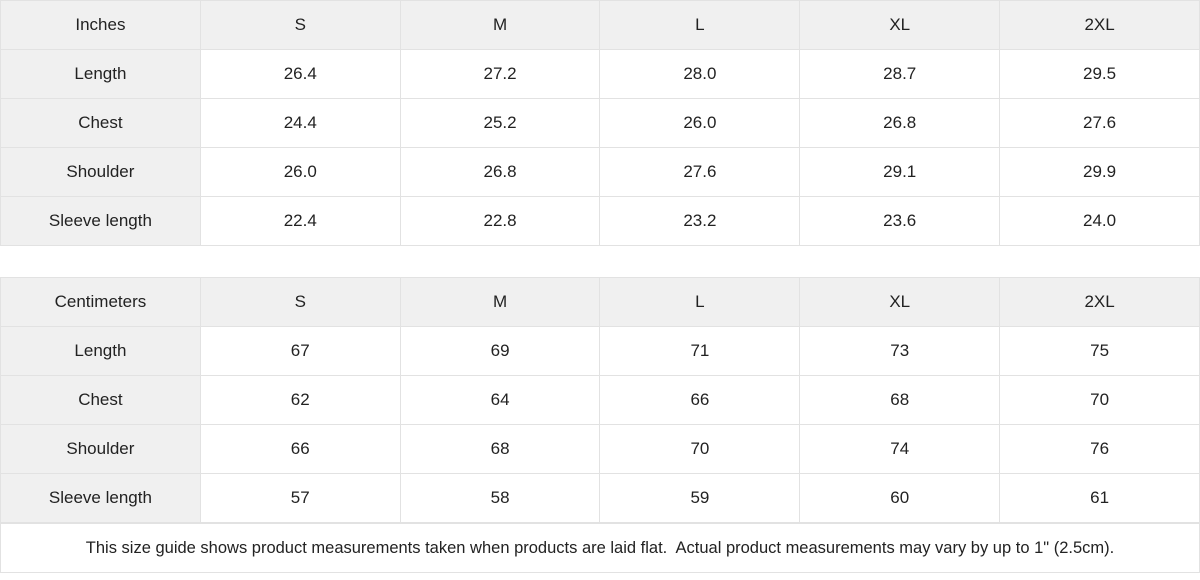 This screenshot has width=1200, height=580. Describe the element at coordinates (700, 498) in the screenshot. I see `size-value-cell: 59` at that location.